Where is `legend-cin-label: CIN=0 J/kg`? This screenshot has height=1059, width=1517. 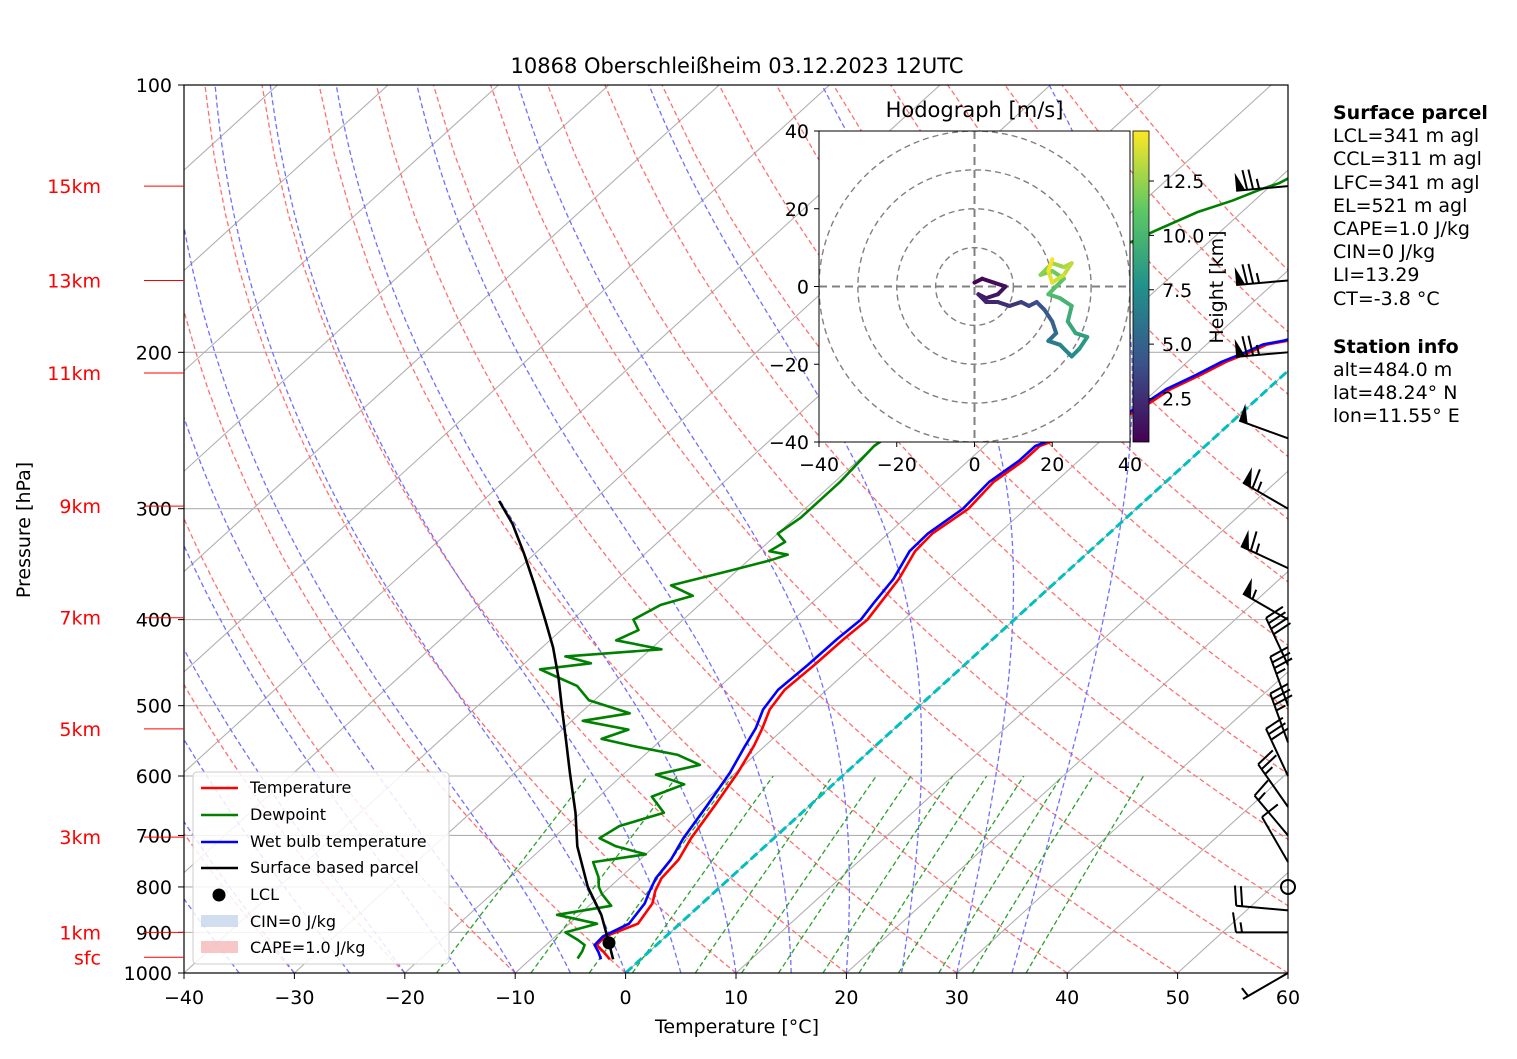
legend-cin-label: CIN=0 J/kg is located at coordinates (293, 921).